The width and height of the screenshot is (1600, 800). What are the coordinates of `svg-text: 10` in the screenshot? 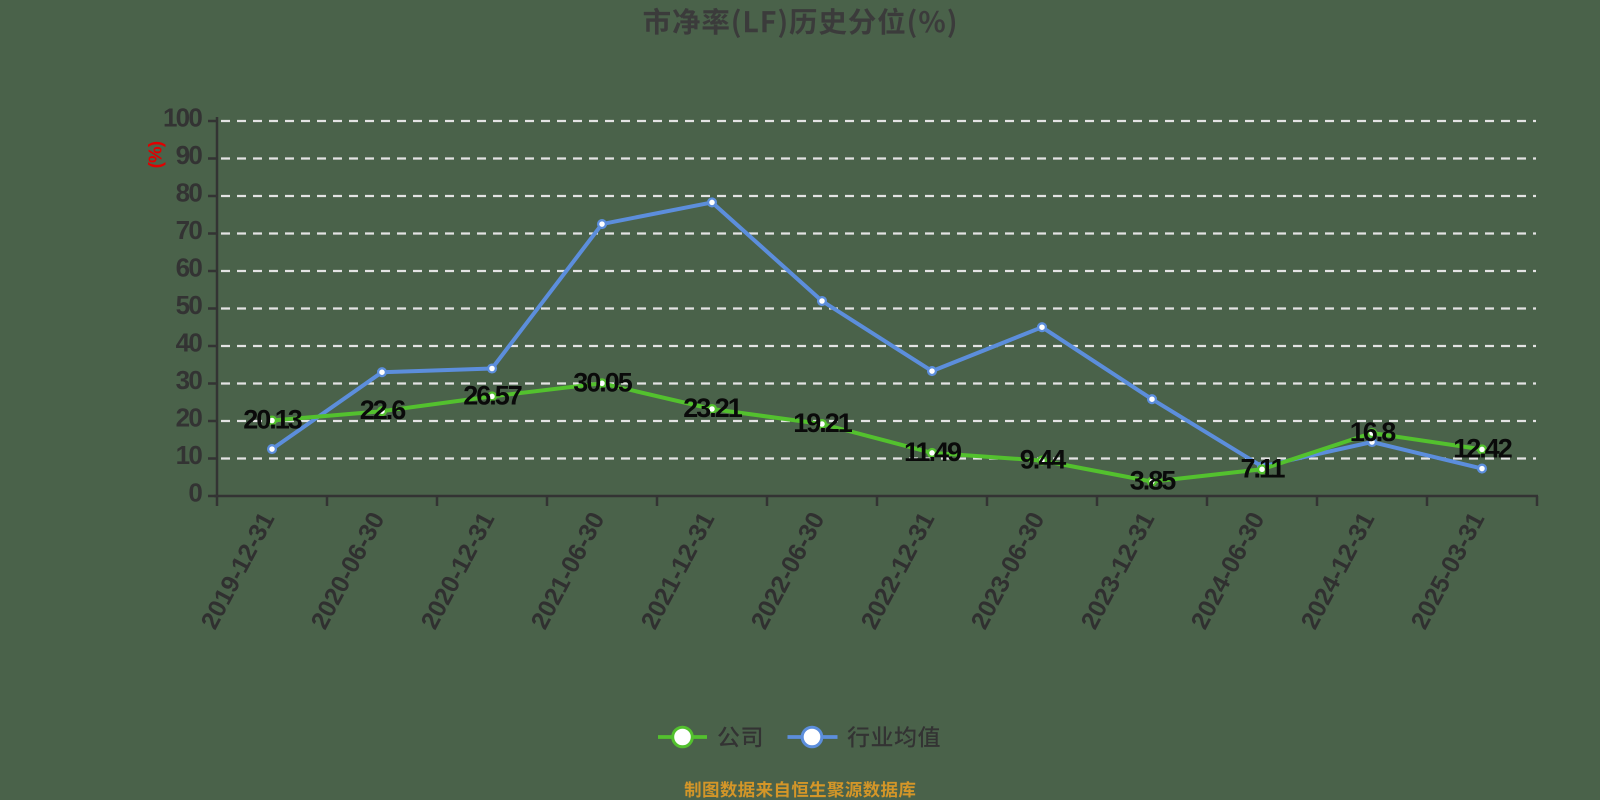 It's located at (189, 455).